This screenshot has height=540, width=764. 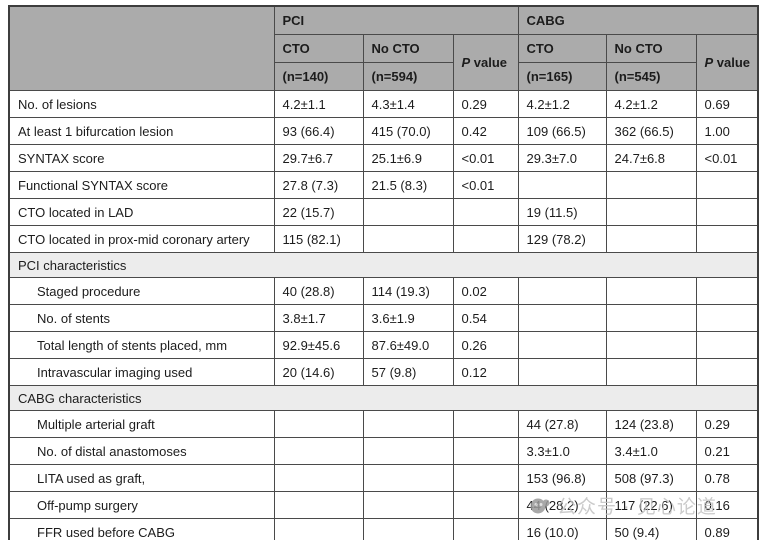 I want to click on n-header-pci-nocto: (n=594), so click(x=408, y=76).